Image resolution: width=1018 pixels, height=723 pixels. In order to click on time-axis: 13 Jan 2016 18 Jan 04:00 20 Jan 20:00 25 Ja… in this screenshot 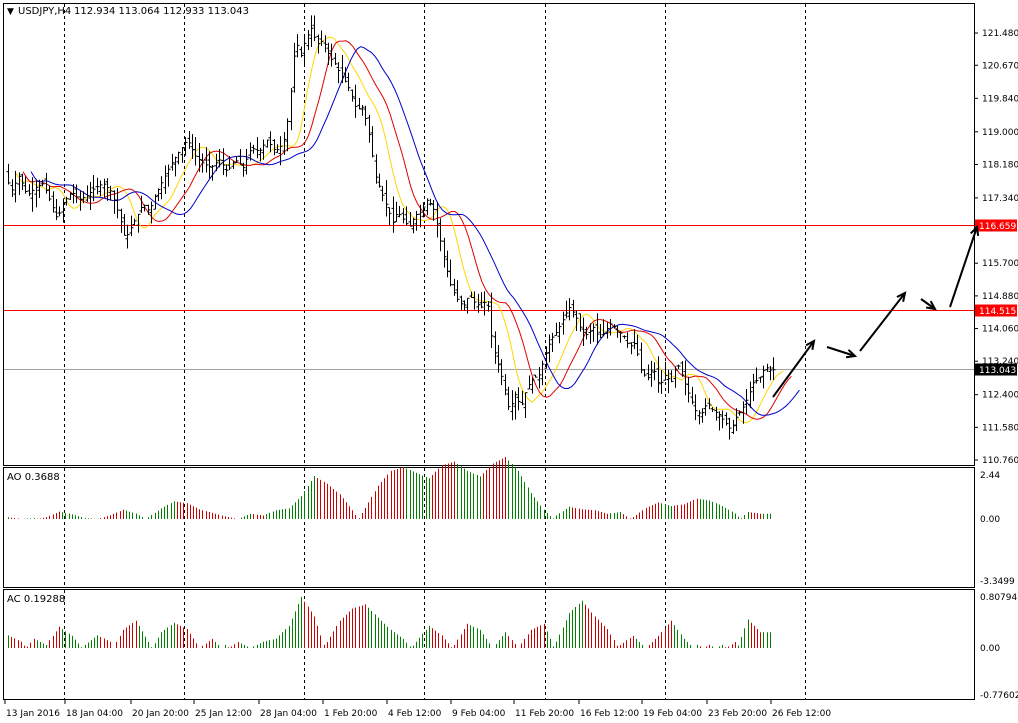, I will do `click(417, 709)`.